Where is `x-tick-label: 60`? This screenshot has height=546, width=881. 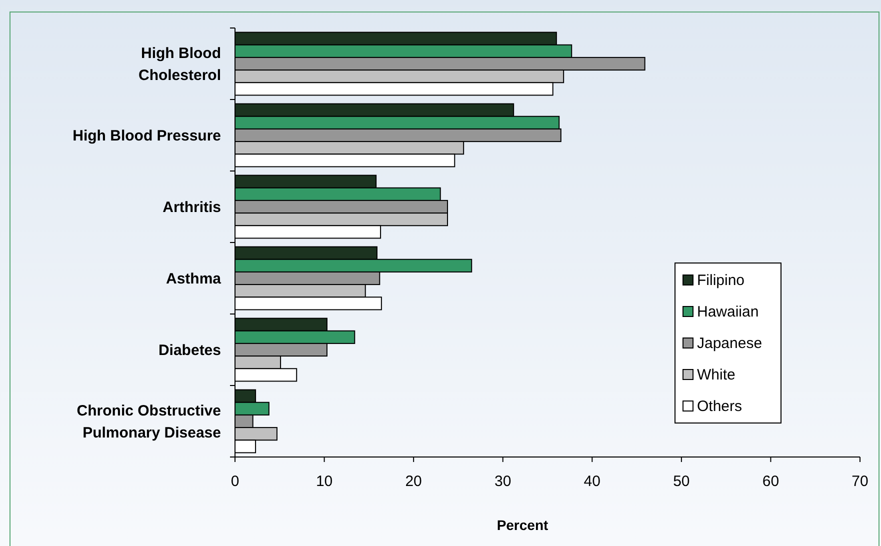 x-tick-label: 60 is located at coordinates (771, 481).